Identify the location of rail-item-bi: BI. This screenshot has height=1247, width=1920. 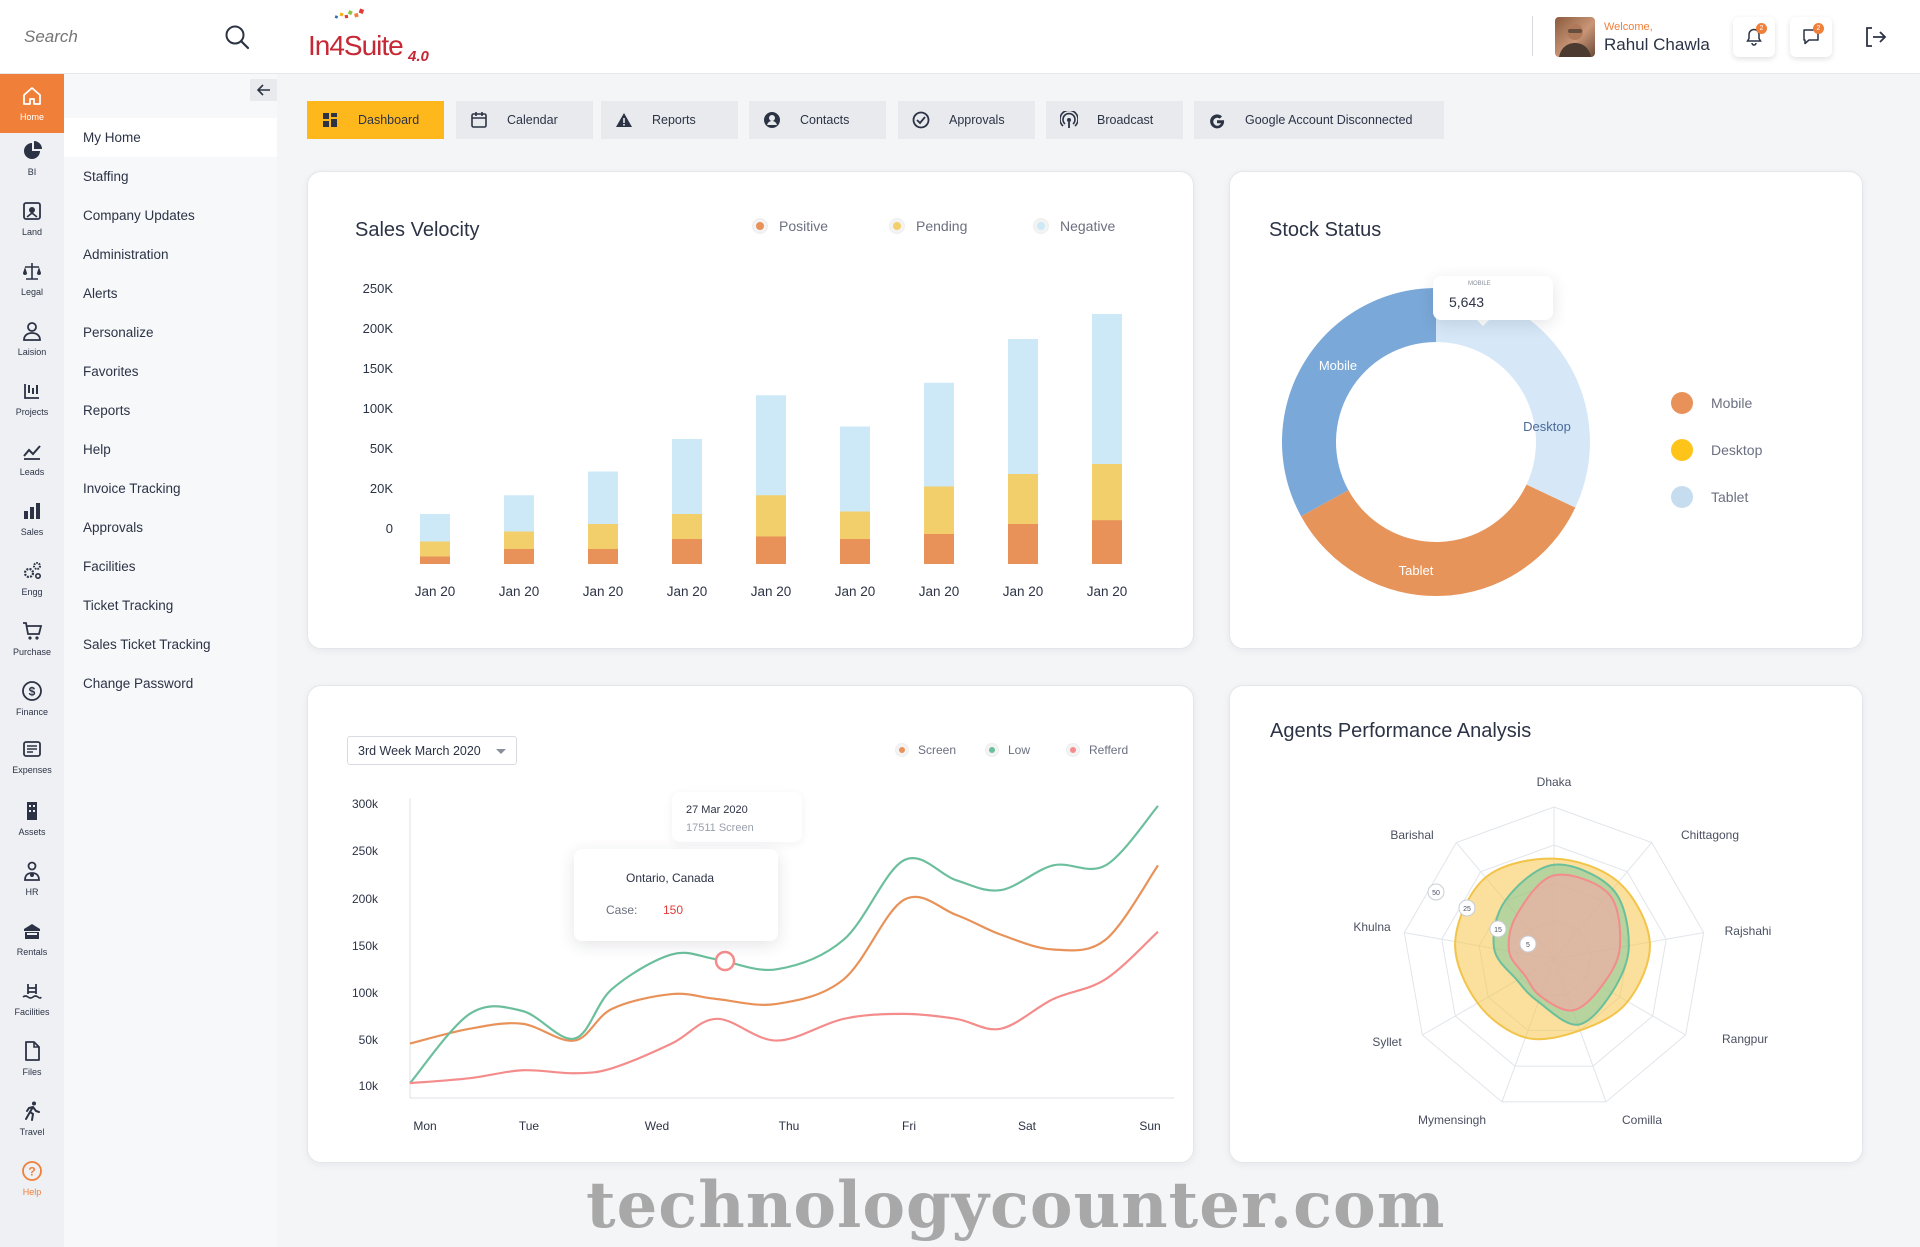
(32, 158).